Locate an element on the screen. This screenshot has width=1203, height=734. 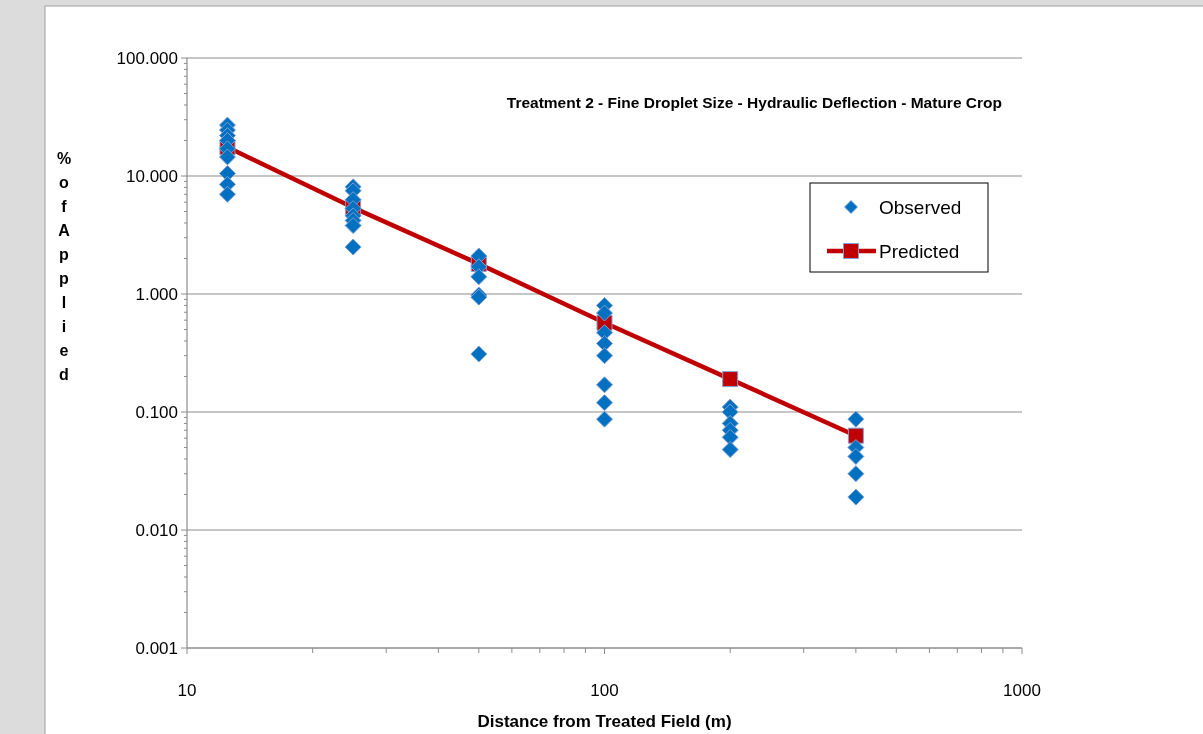
x-tick-label: 1000 is located at coordinates (1022, 690).